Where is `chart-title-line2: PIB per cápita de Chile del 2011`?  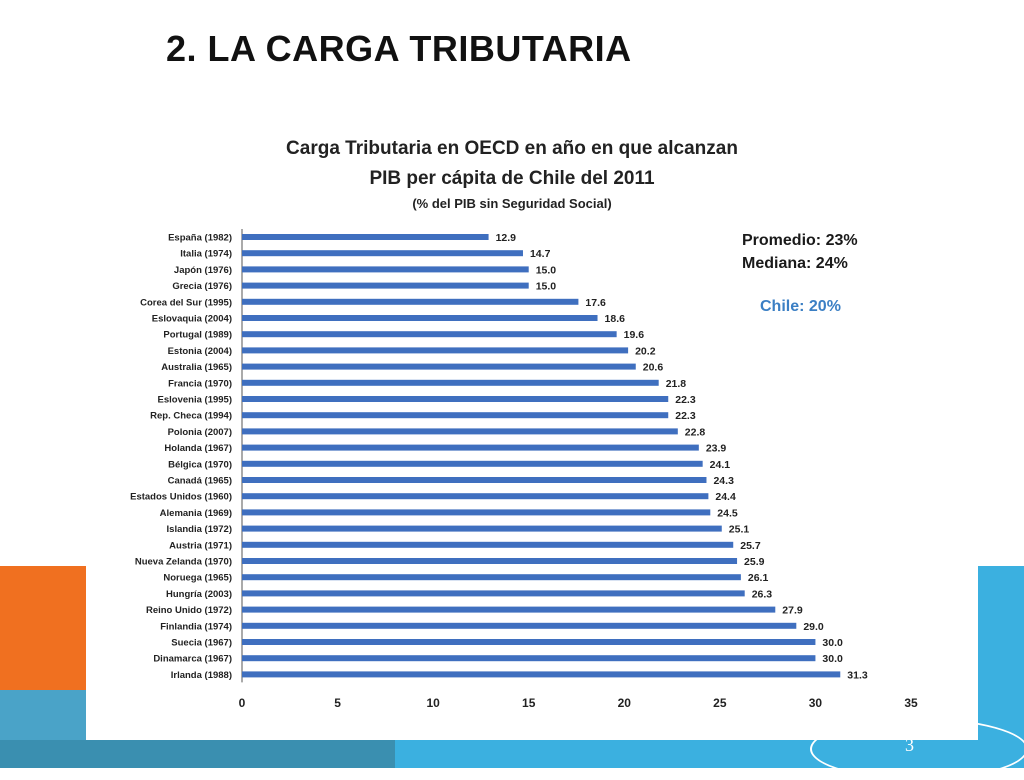 chart-title-line2: PIB per cápita de Chile del 2011 is located at coordinates (512, 178).